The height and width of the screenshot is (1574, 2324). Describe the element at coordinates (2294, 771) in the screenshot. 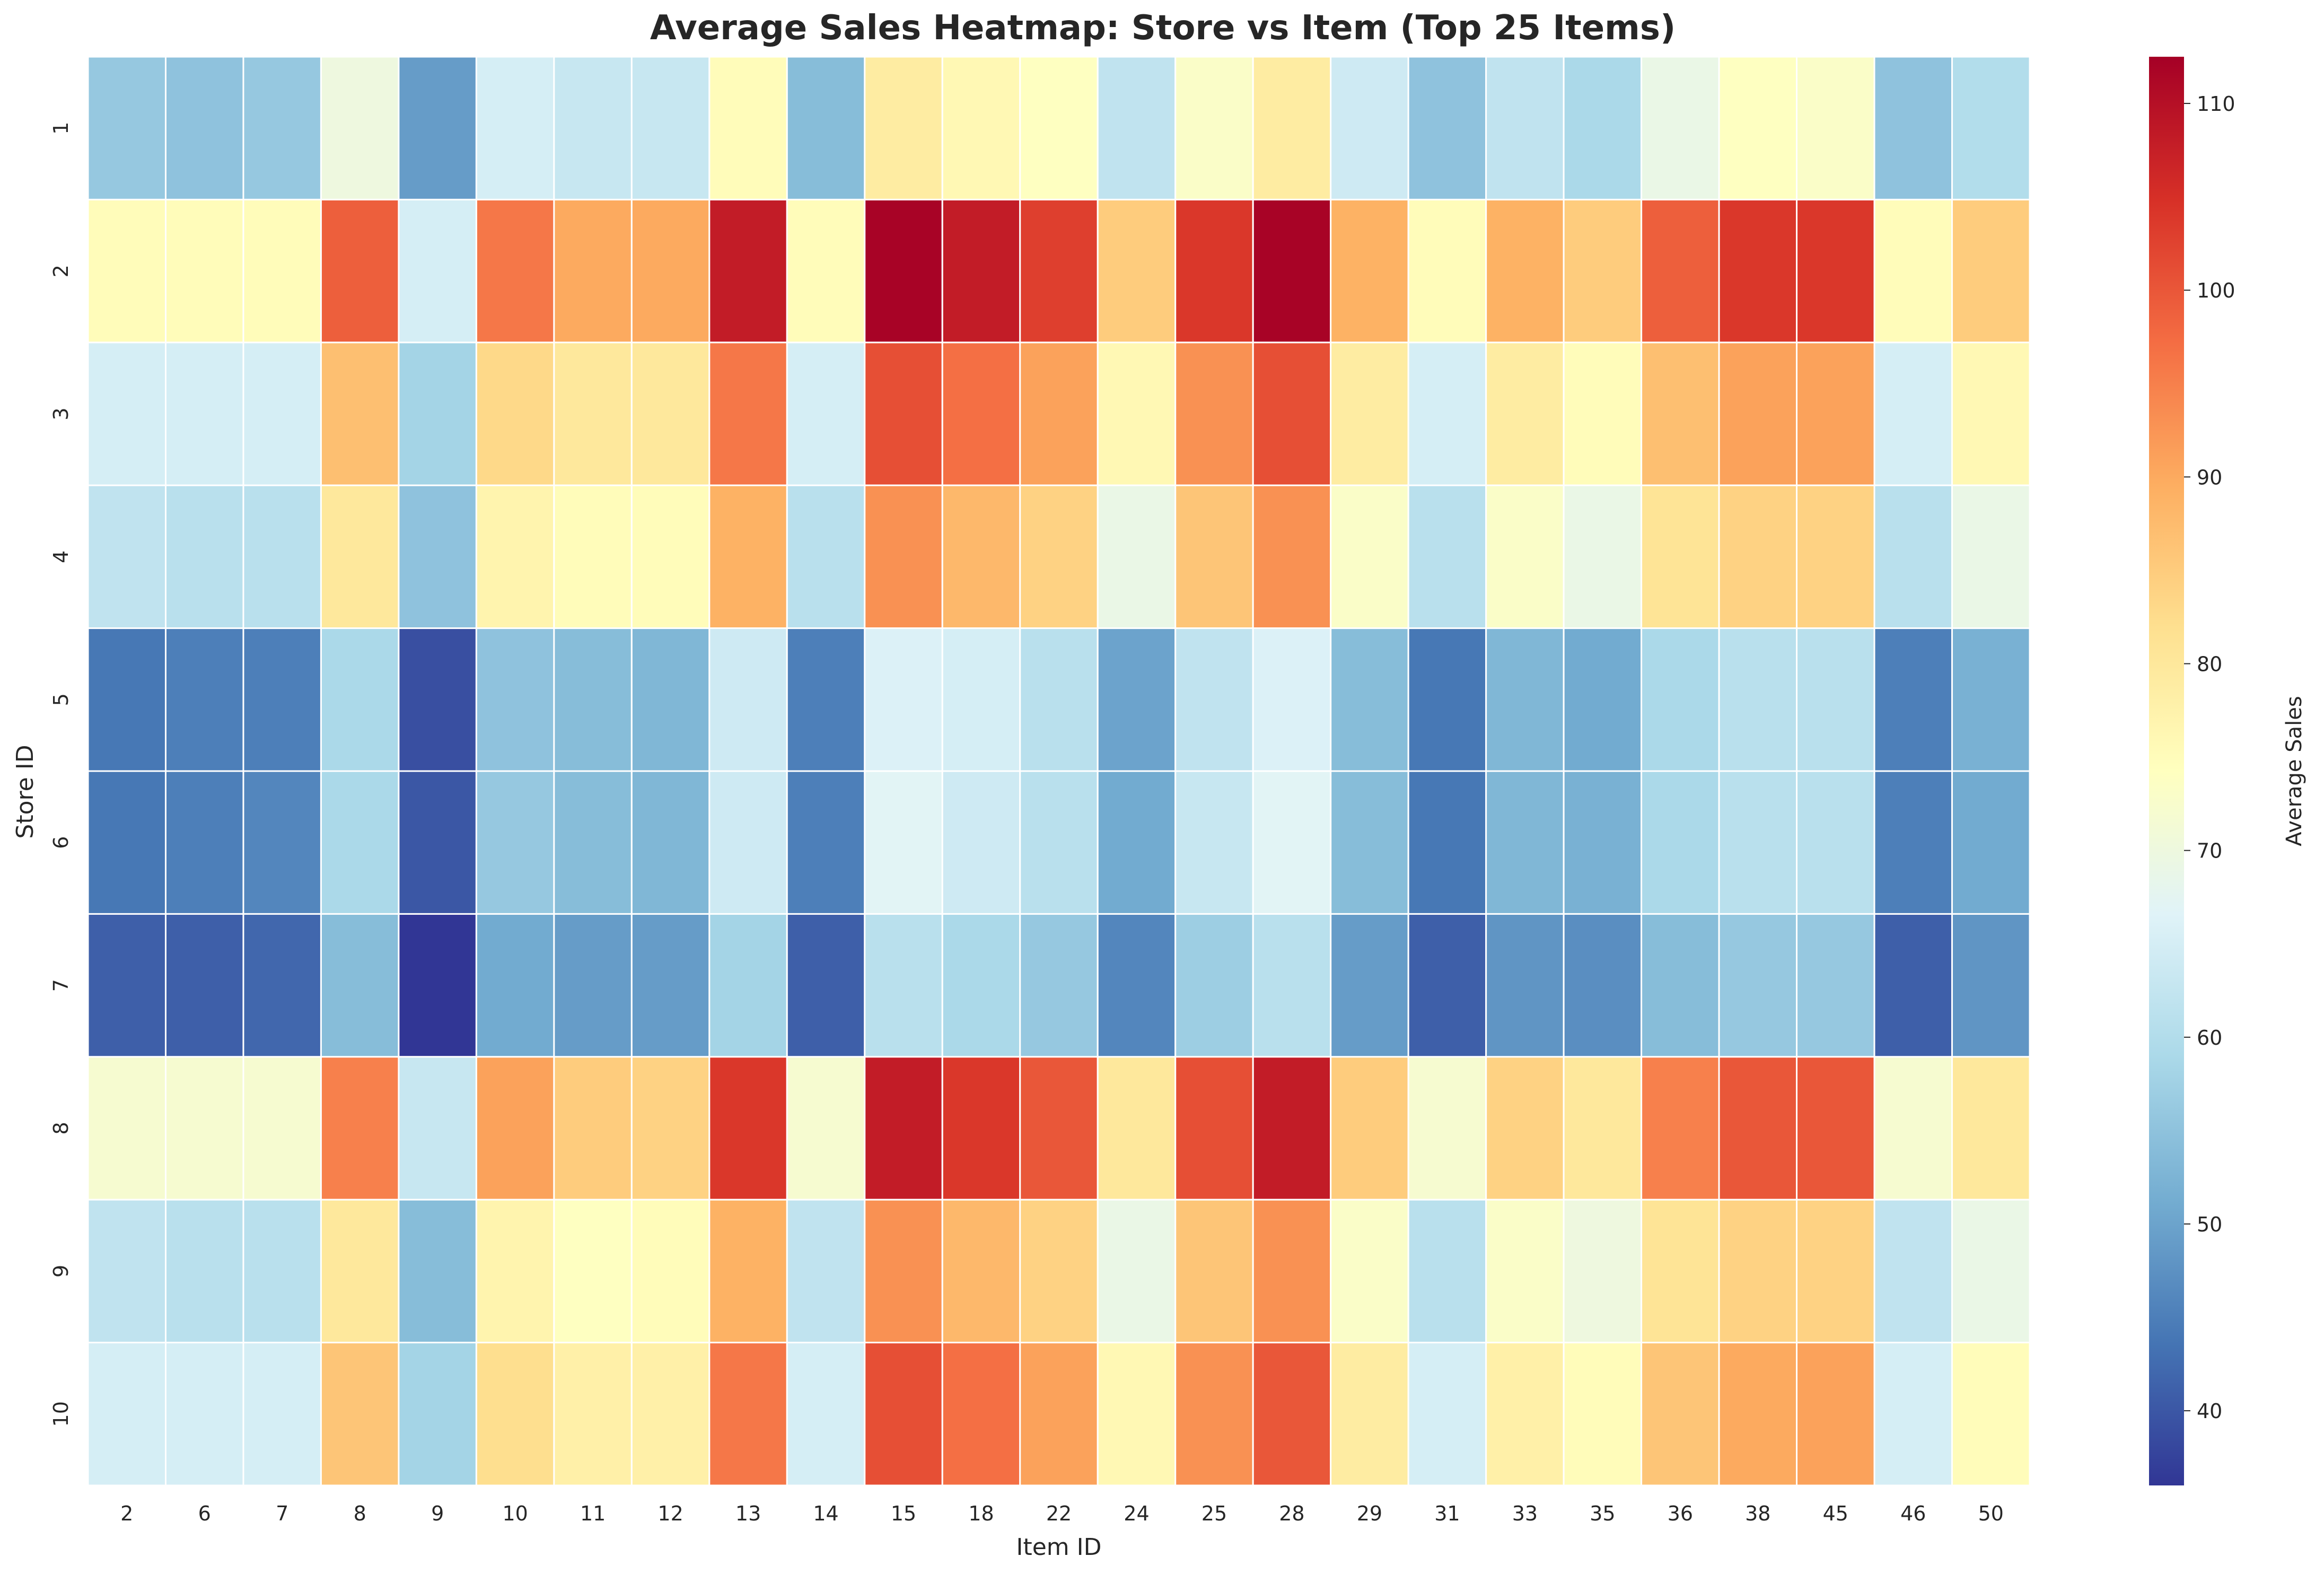

I see `colorbar-label: Average Sales` at that location.